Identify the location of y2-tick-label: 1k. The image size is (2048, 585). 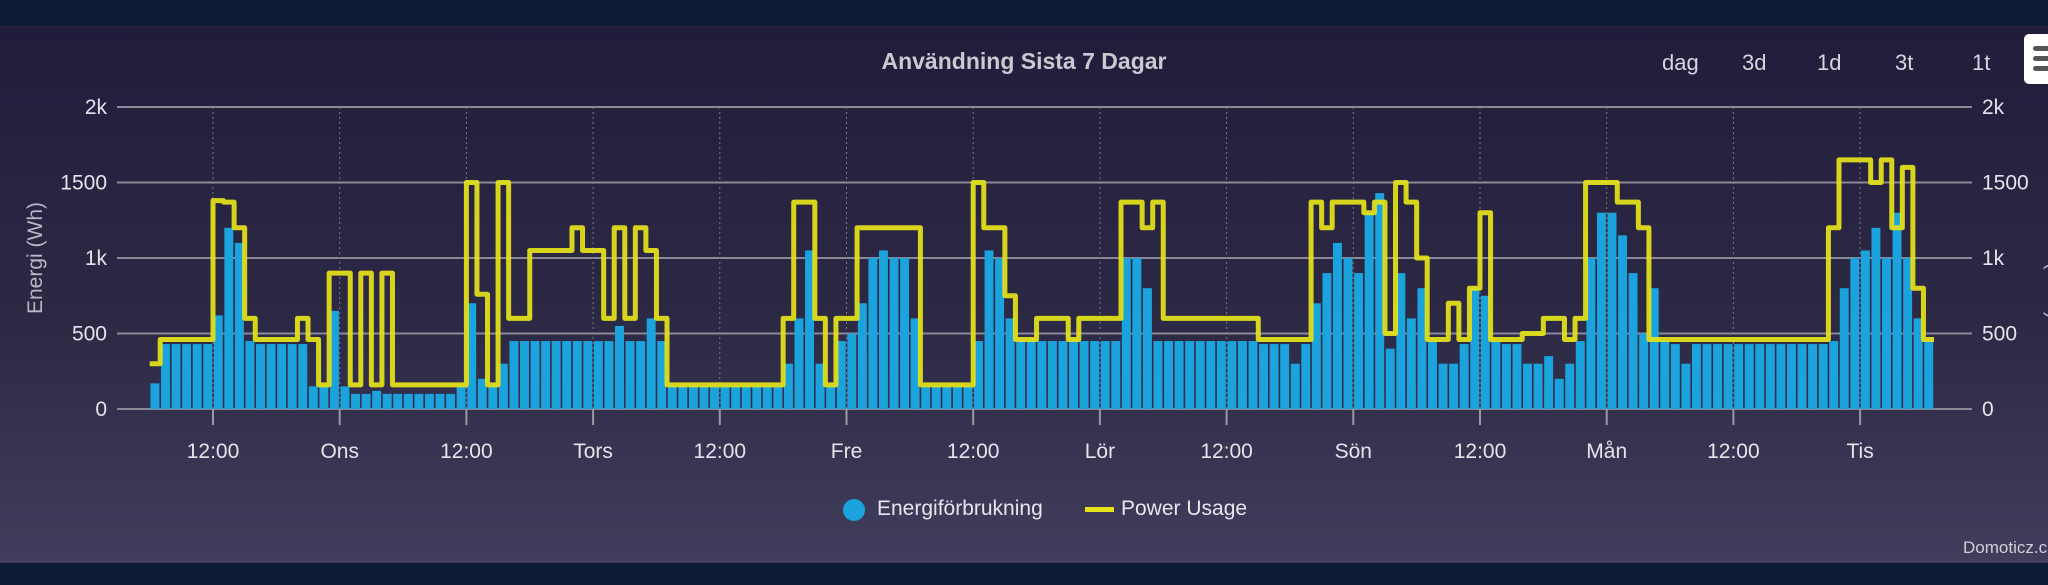
(1993, 258).